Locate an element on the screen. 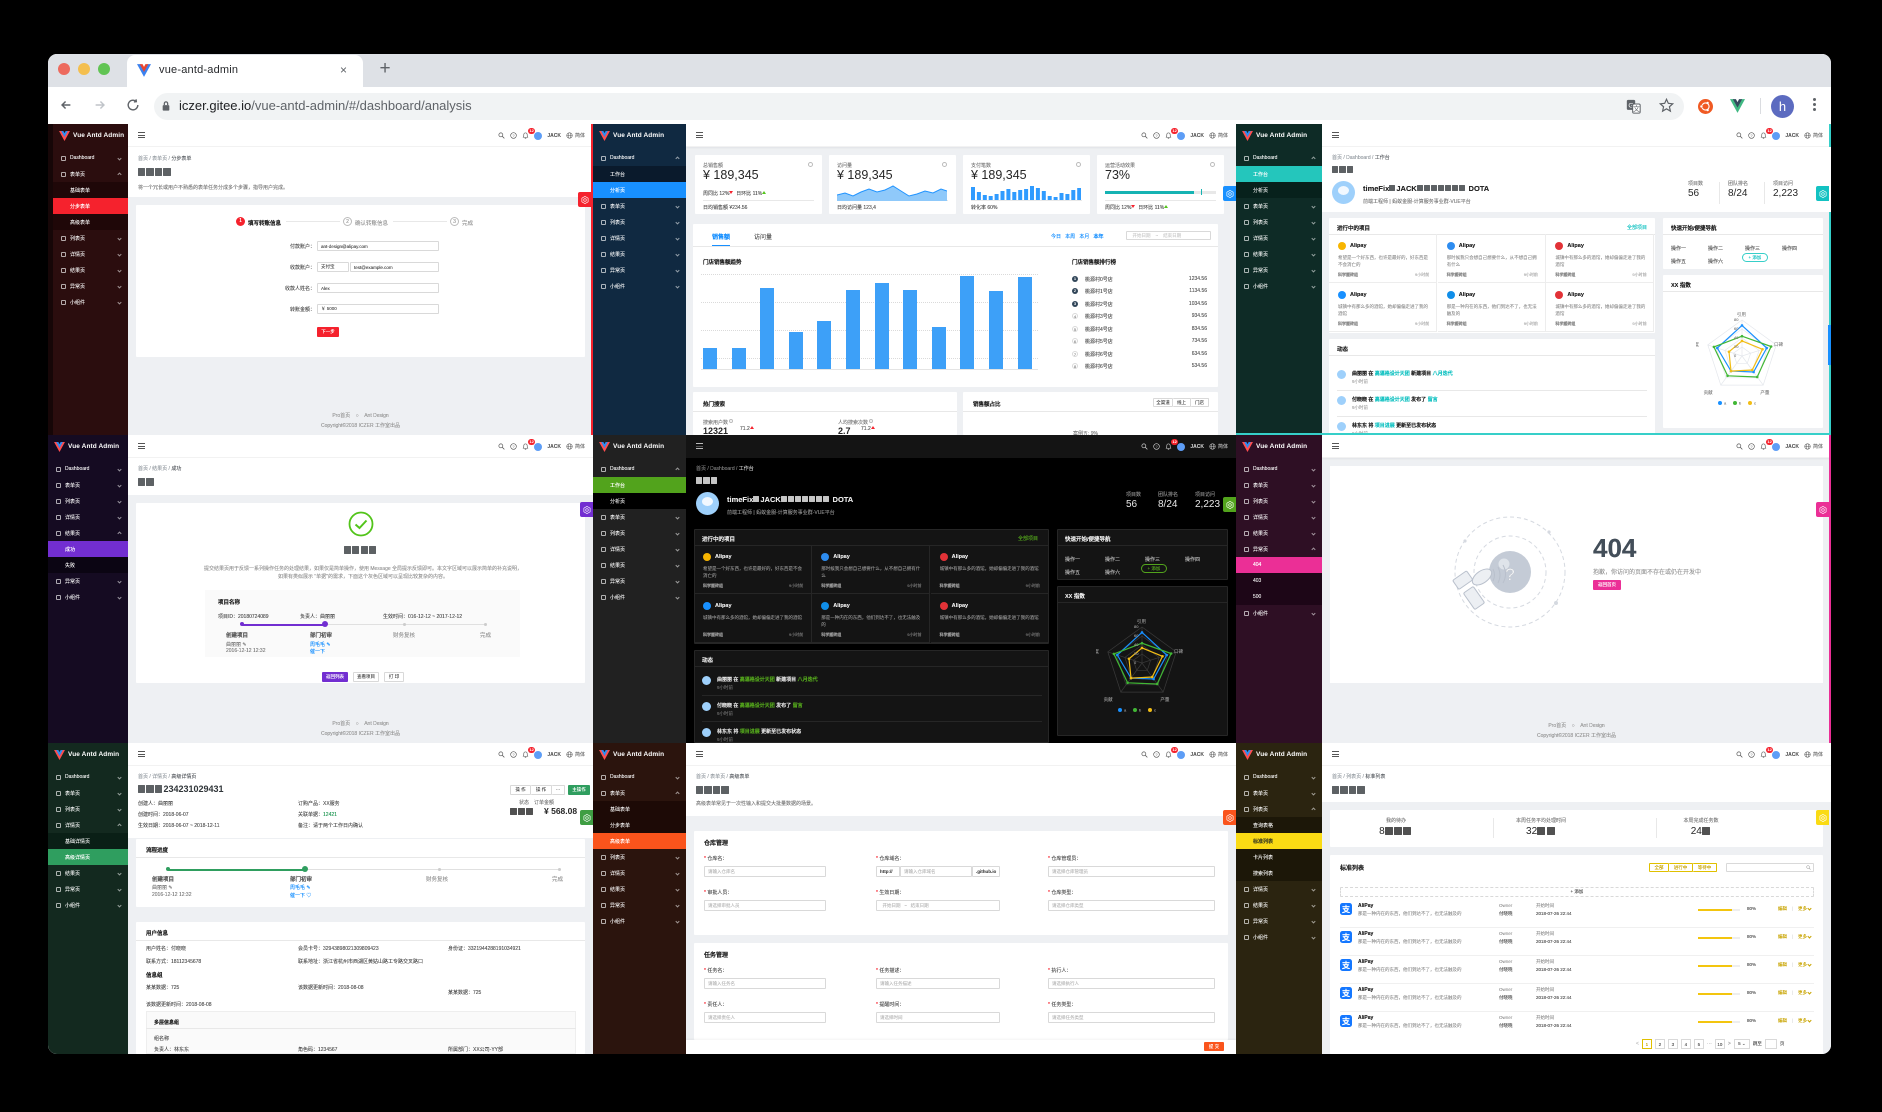 This screenshot has width=1882, height=1112. svg-text: 文 is located at coordinates (1636, 108).